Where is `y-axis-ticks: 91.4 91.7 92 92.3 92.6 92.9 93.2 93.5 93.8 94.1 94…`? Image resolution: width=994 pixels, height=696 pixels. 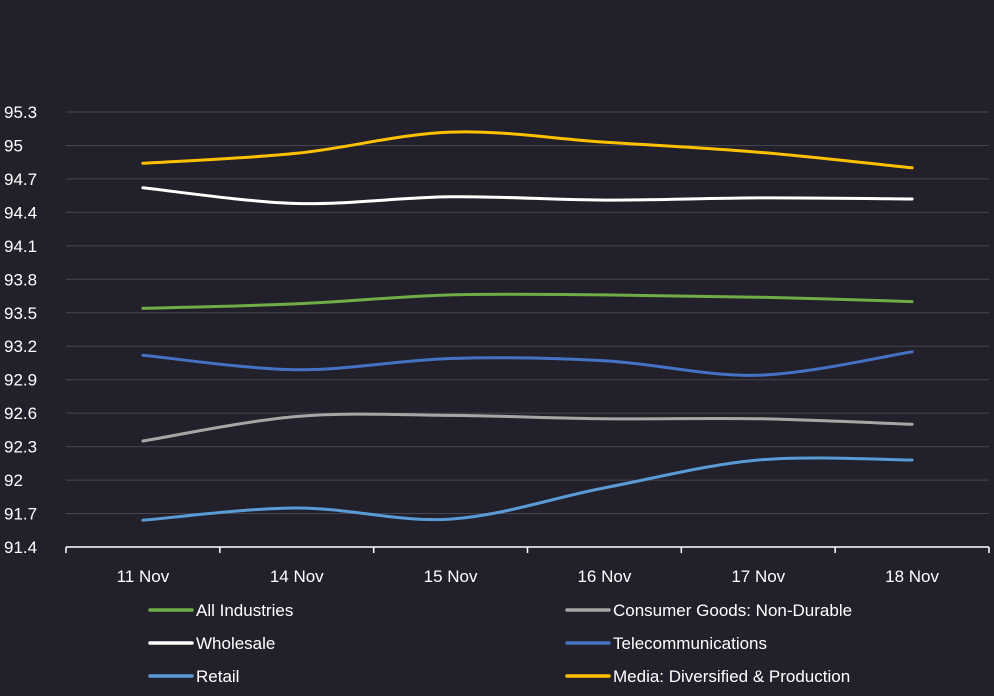
y-axis-ticks: 91.4 91.7 92 92.3 92.6 92.9 93.2 93.5 93.8 94.1 94… is located at coordinates (20, 330).